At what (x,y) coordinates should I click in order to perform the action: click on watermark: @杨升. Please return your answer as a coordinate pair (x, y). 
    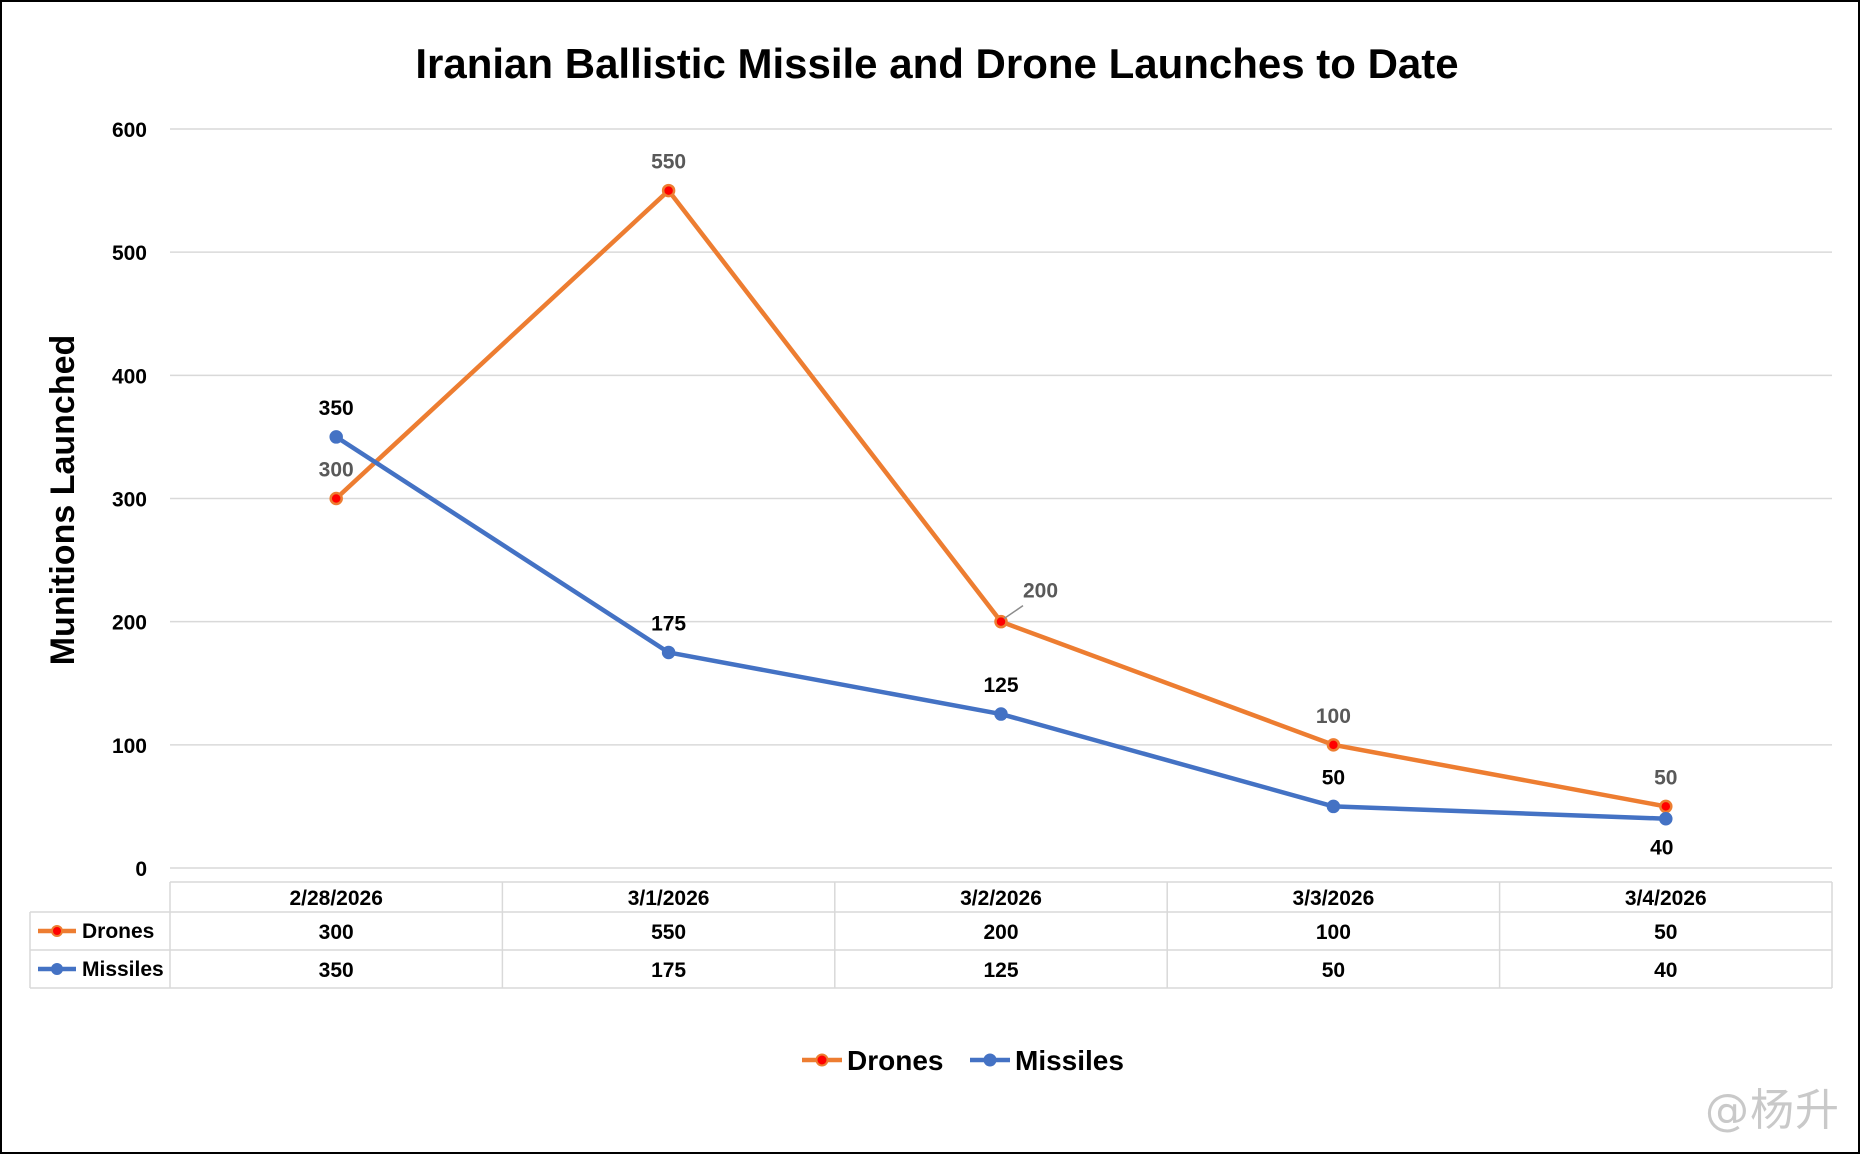
    Looking at the image, I should click on (1772, 1110).